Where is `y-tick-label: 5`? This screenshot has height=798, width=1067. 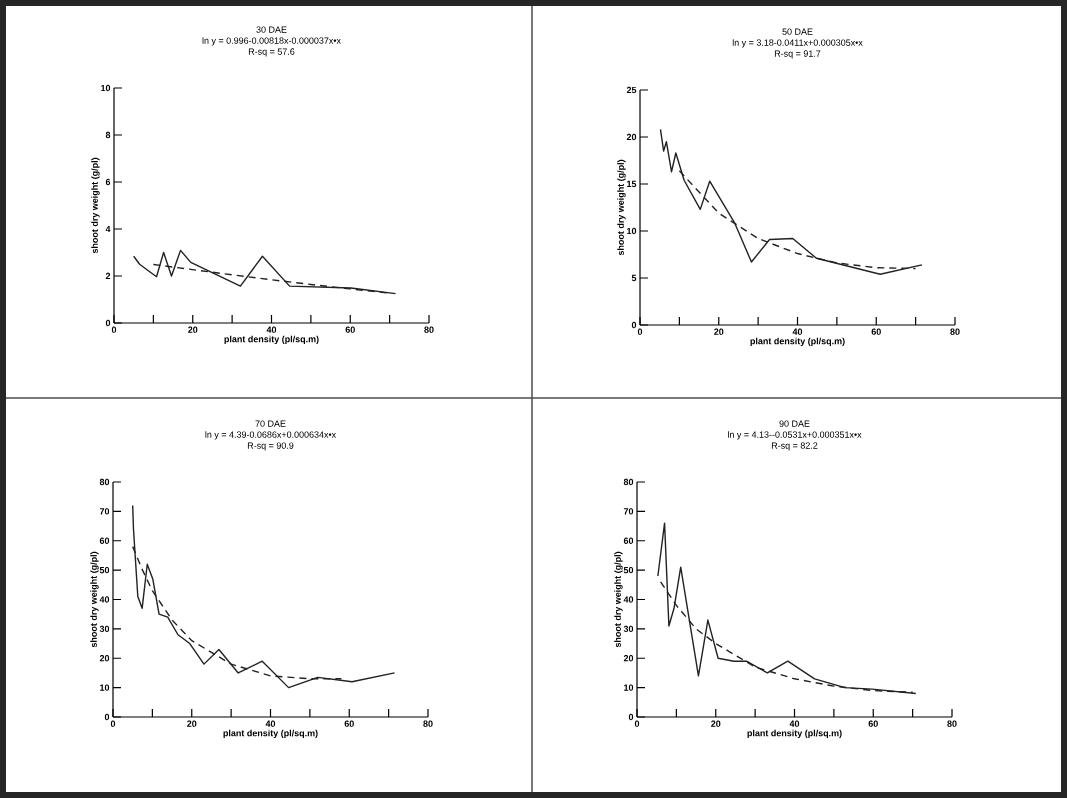
y-tick-label: 5 is located at coordinates (634, 278).